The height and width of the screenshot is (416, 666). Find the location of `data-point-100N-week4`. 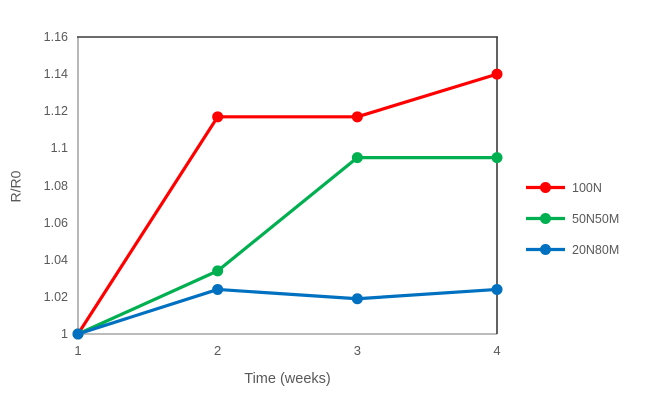

data-point-100N-week4 is located at coordinates (497, 74).